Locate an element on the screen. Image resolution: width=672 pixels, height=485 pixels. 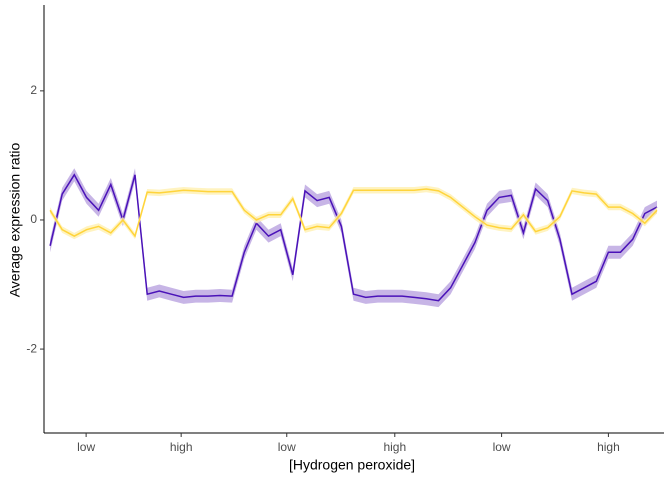
series-line is located at coordinates (353, 213).